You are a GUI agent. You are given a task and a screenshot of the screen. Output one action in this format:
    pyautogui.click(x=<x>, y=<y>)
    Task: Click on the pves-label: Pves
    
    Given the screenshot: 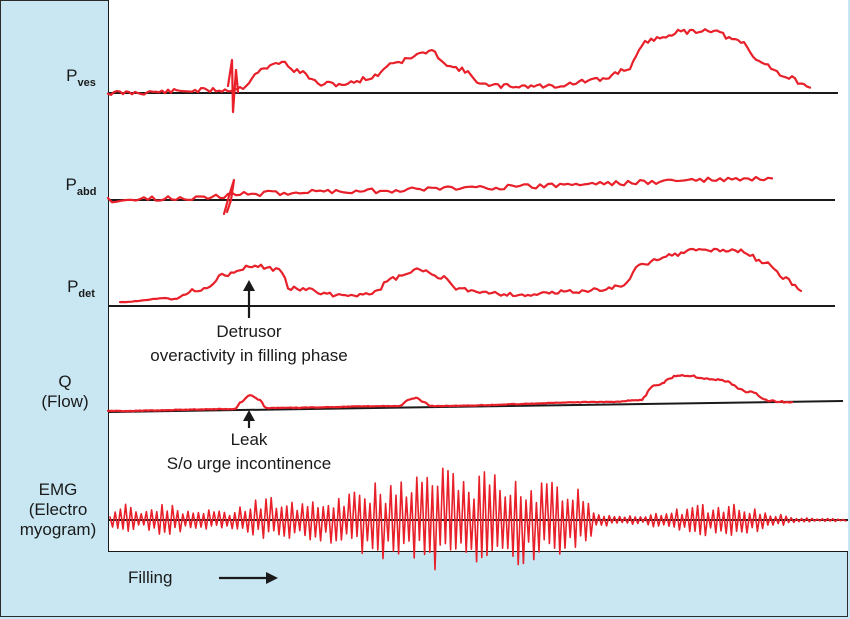 What is the action you would take?
    pyautogui.click(x=81, y=79)
    